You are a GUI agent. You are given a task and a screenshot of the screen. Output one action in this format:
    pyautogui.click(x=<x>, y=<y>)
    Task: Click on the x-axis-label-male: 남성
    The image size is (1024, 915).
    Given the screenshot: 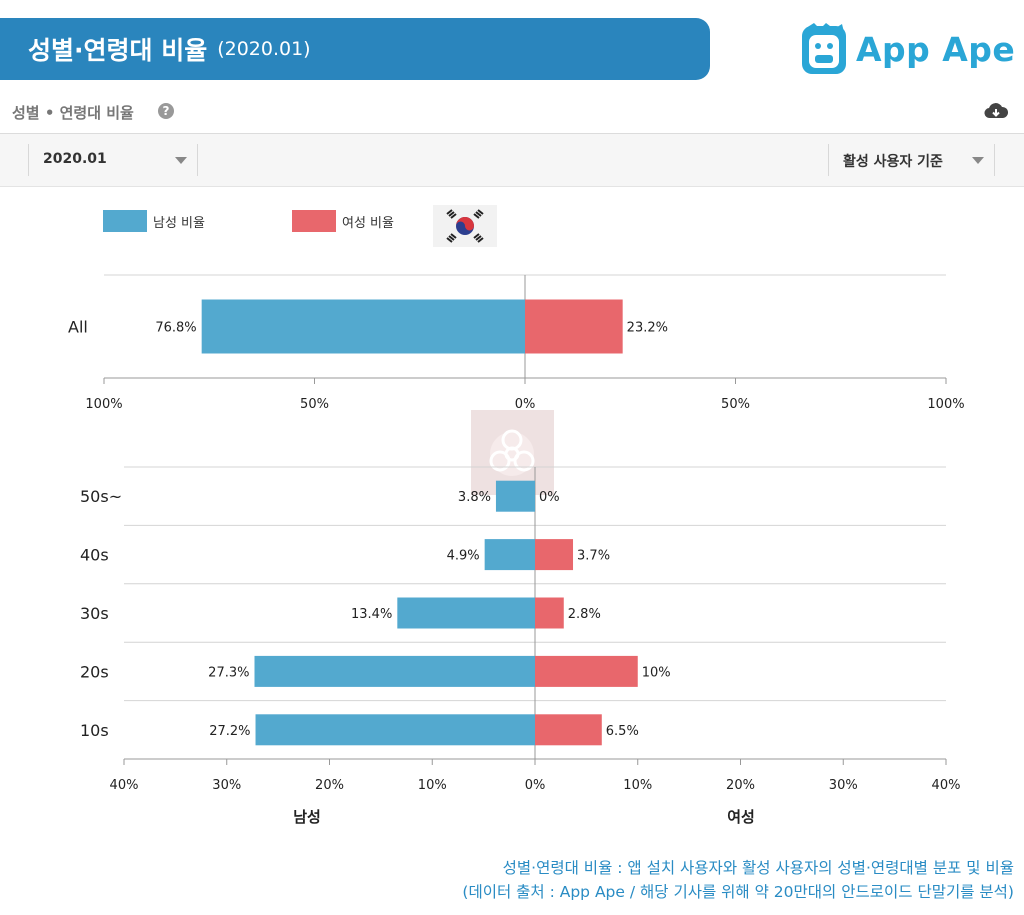 What is the action you would take?
    pyautogui.click(x=307, y=817)
    